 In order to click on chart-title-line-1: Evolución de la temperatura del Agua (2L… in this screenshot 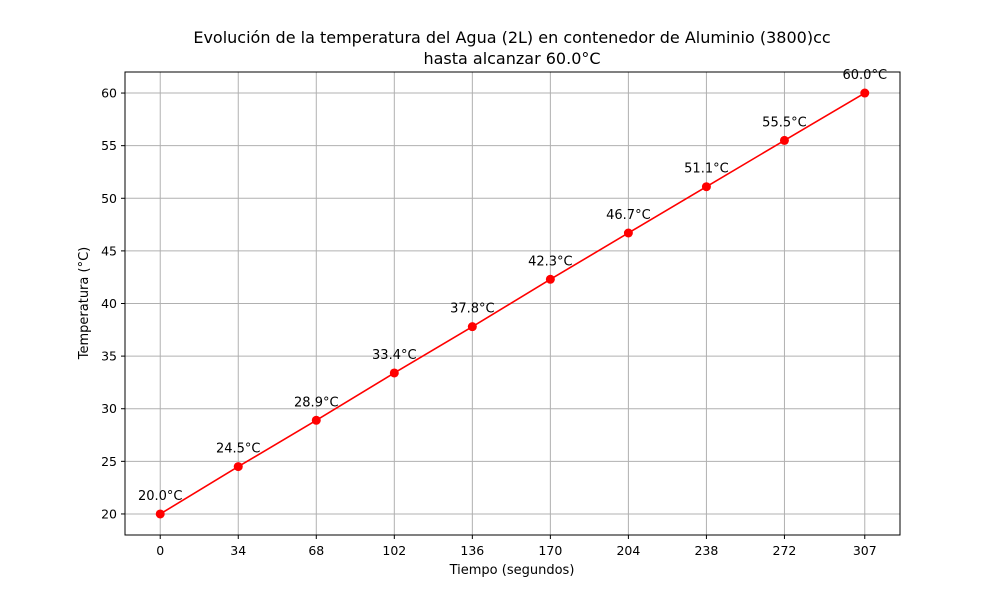, I will do `click(511, 37)`.